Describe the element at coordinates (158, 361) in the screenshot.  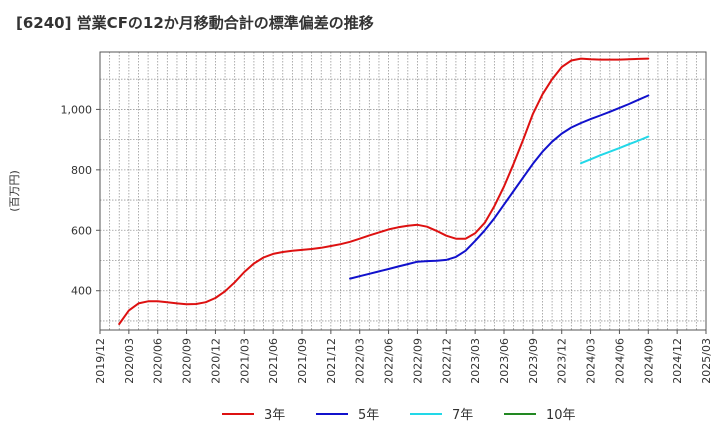
I see `x-tick-label: 2020/06` at that location.